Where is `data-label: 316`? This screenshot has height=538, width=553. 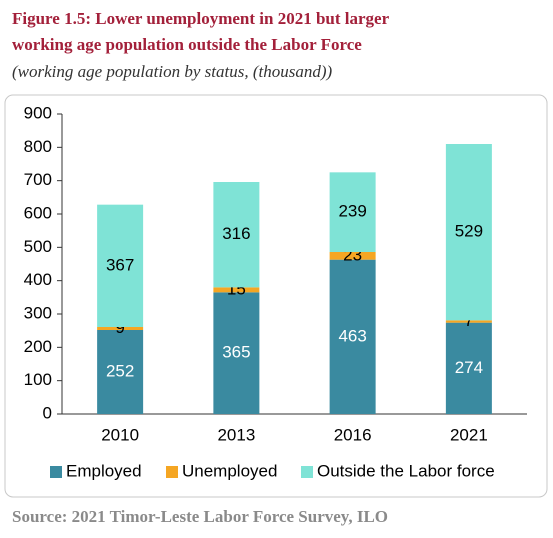 data-label: 316 is located at coordinates (236, 233).